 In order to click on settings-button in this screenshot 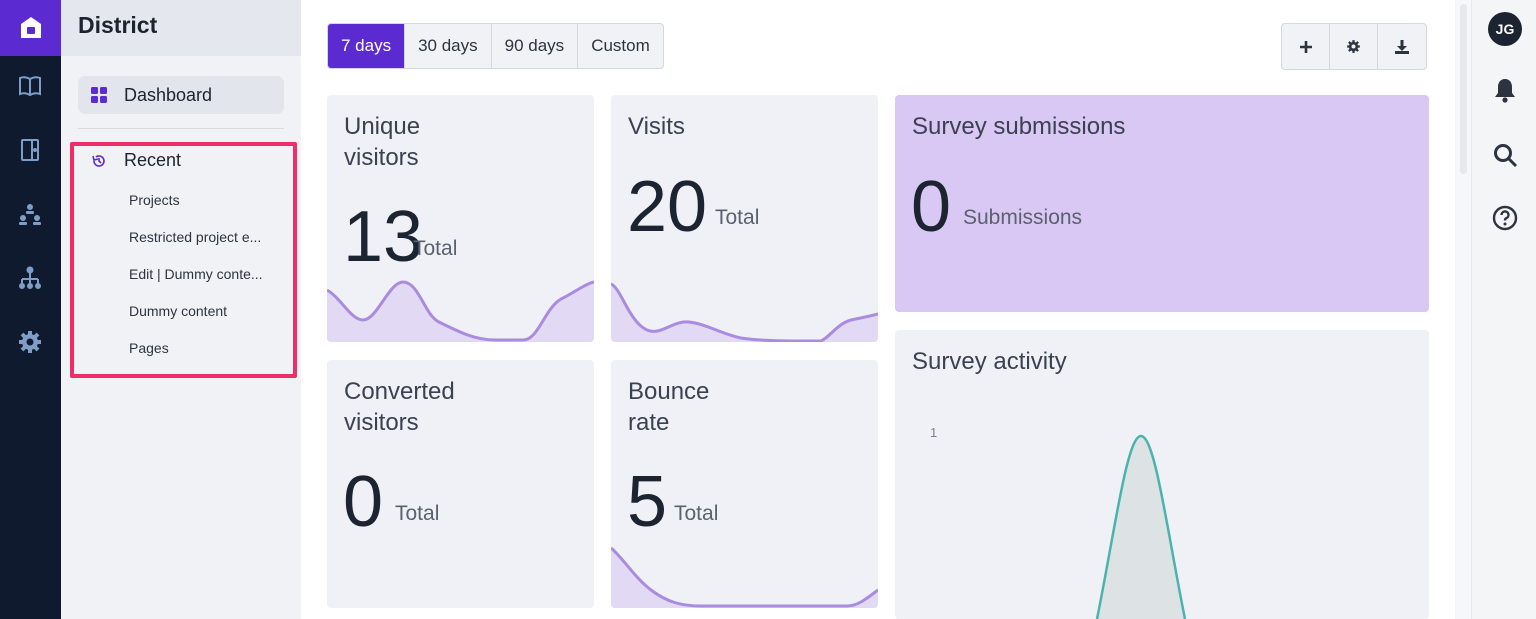, I will do `click(1354, 46)`.